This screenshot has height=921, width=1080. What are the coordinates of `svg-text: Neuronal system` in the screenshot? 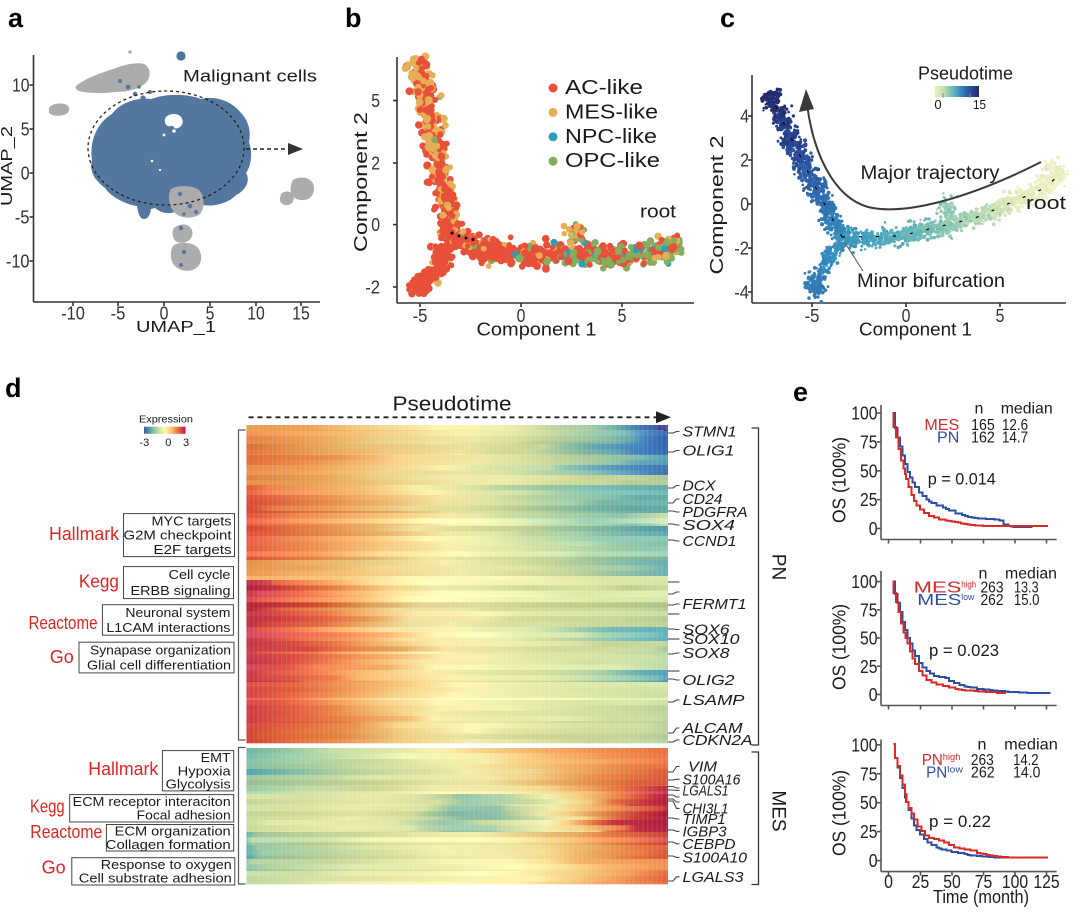 It's located at (177, 613).